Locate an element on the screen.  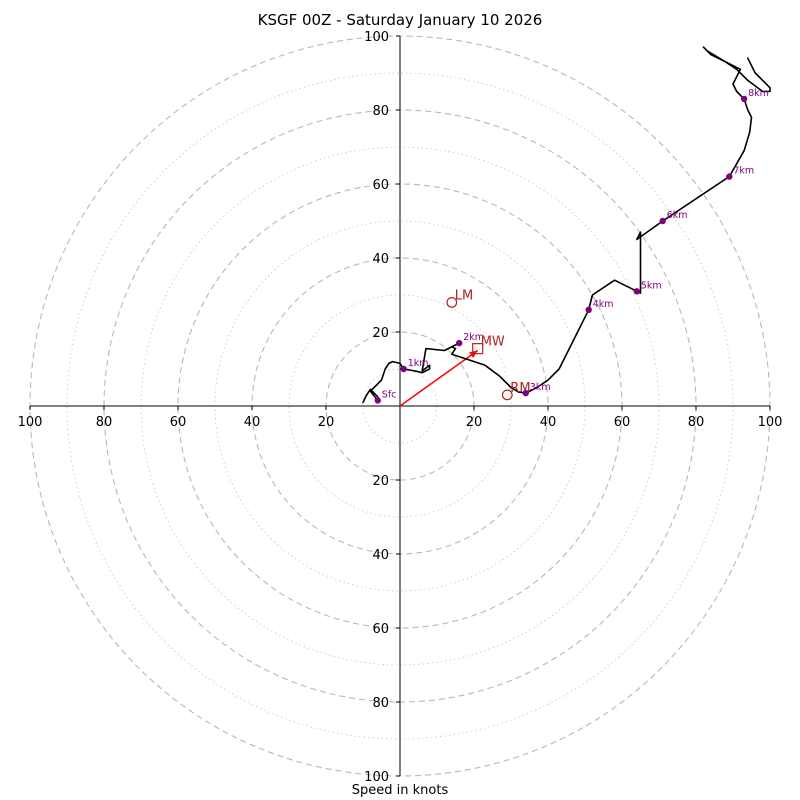
storm-motion-label: RM is located at coordinates (520, 388).